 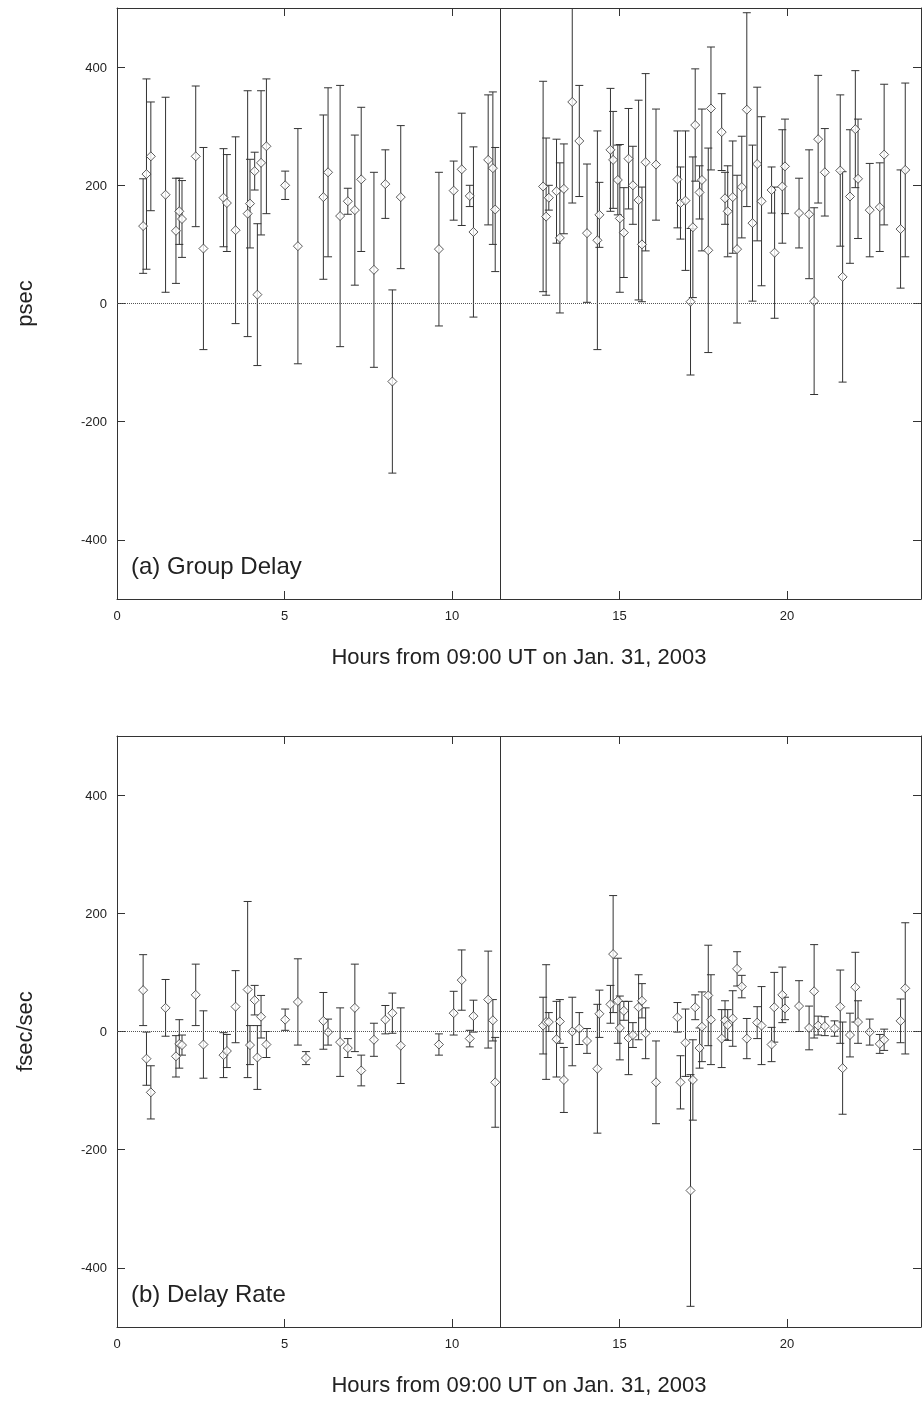 I want to click on annotation: (b) Delay Rate, so click(x=208, y=1293).